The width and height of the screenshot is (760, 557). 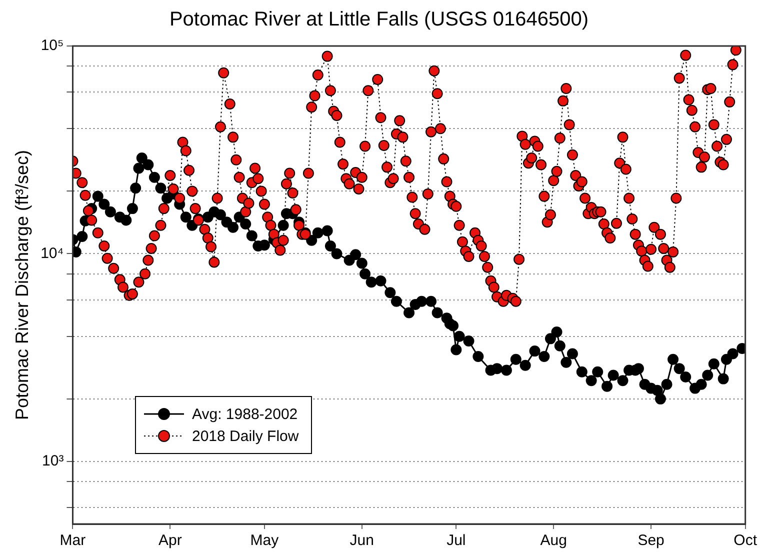 I want to click on x-tick-label: Oct, so click(x=746, y=541).